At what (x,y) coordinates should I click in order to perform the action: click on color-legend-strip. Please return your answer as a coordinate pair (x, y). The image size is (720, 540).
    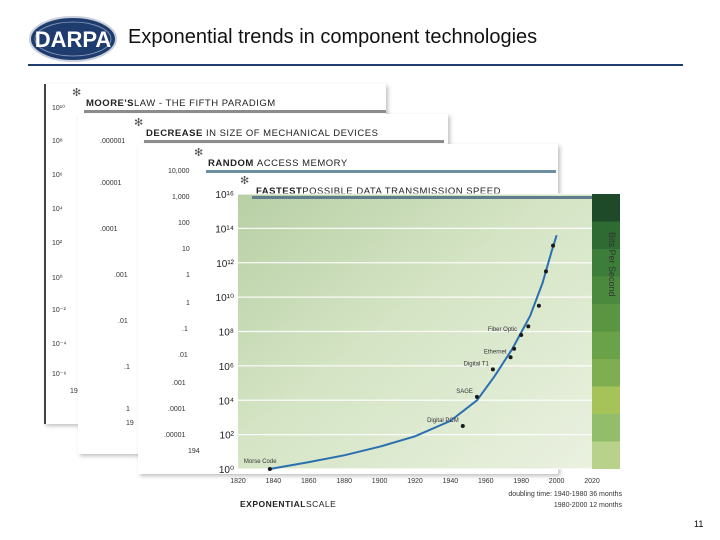
    Looking at the image, I should click on (606, 331).